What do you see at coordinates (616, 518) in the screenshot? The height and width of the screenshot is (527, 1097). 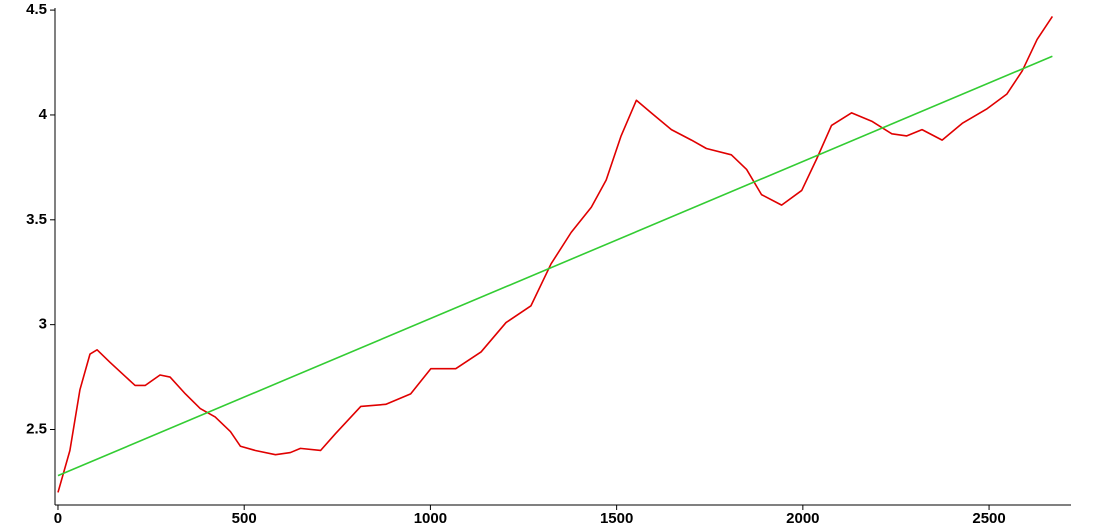 I see `x-tick-label: 1500` at bounding box center [616, 518].